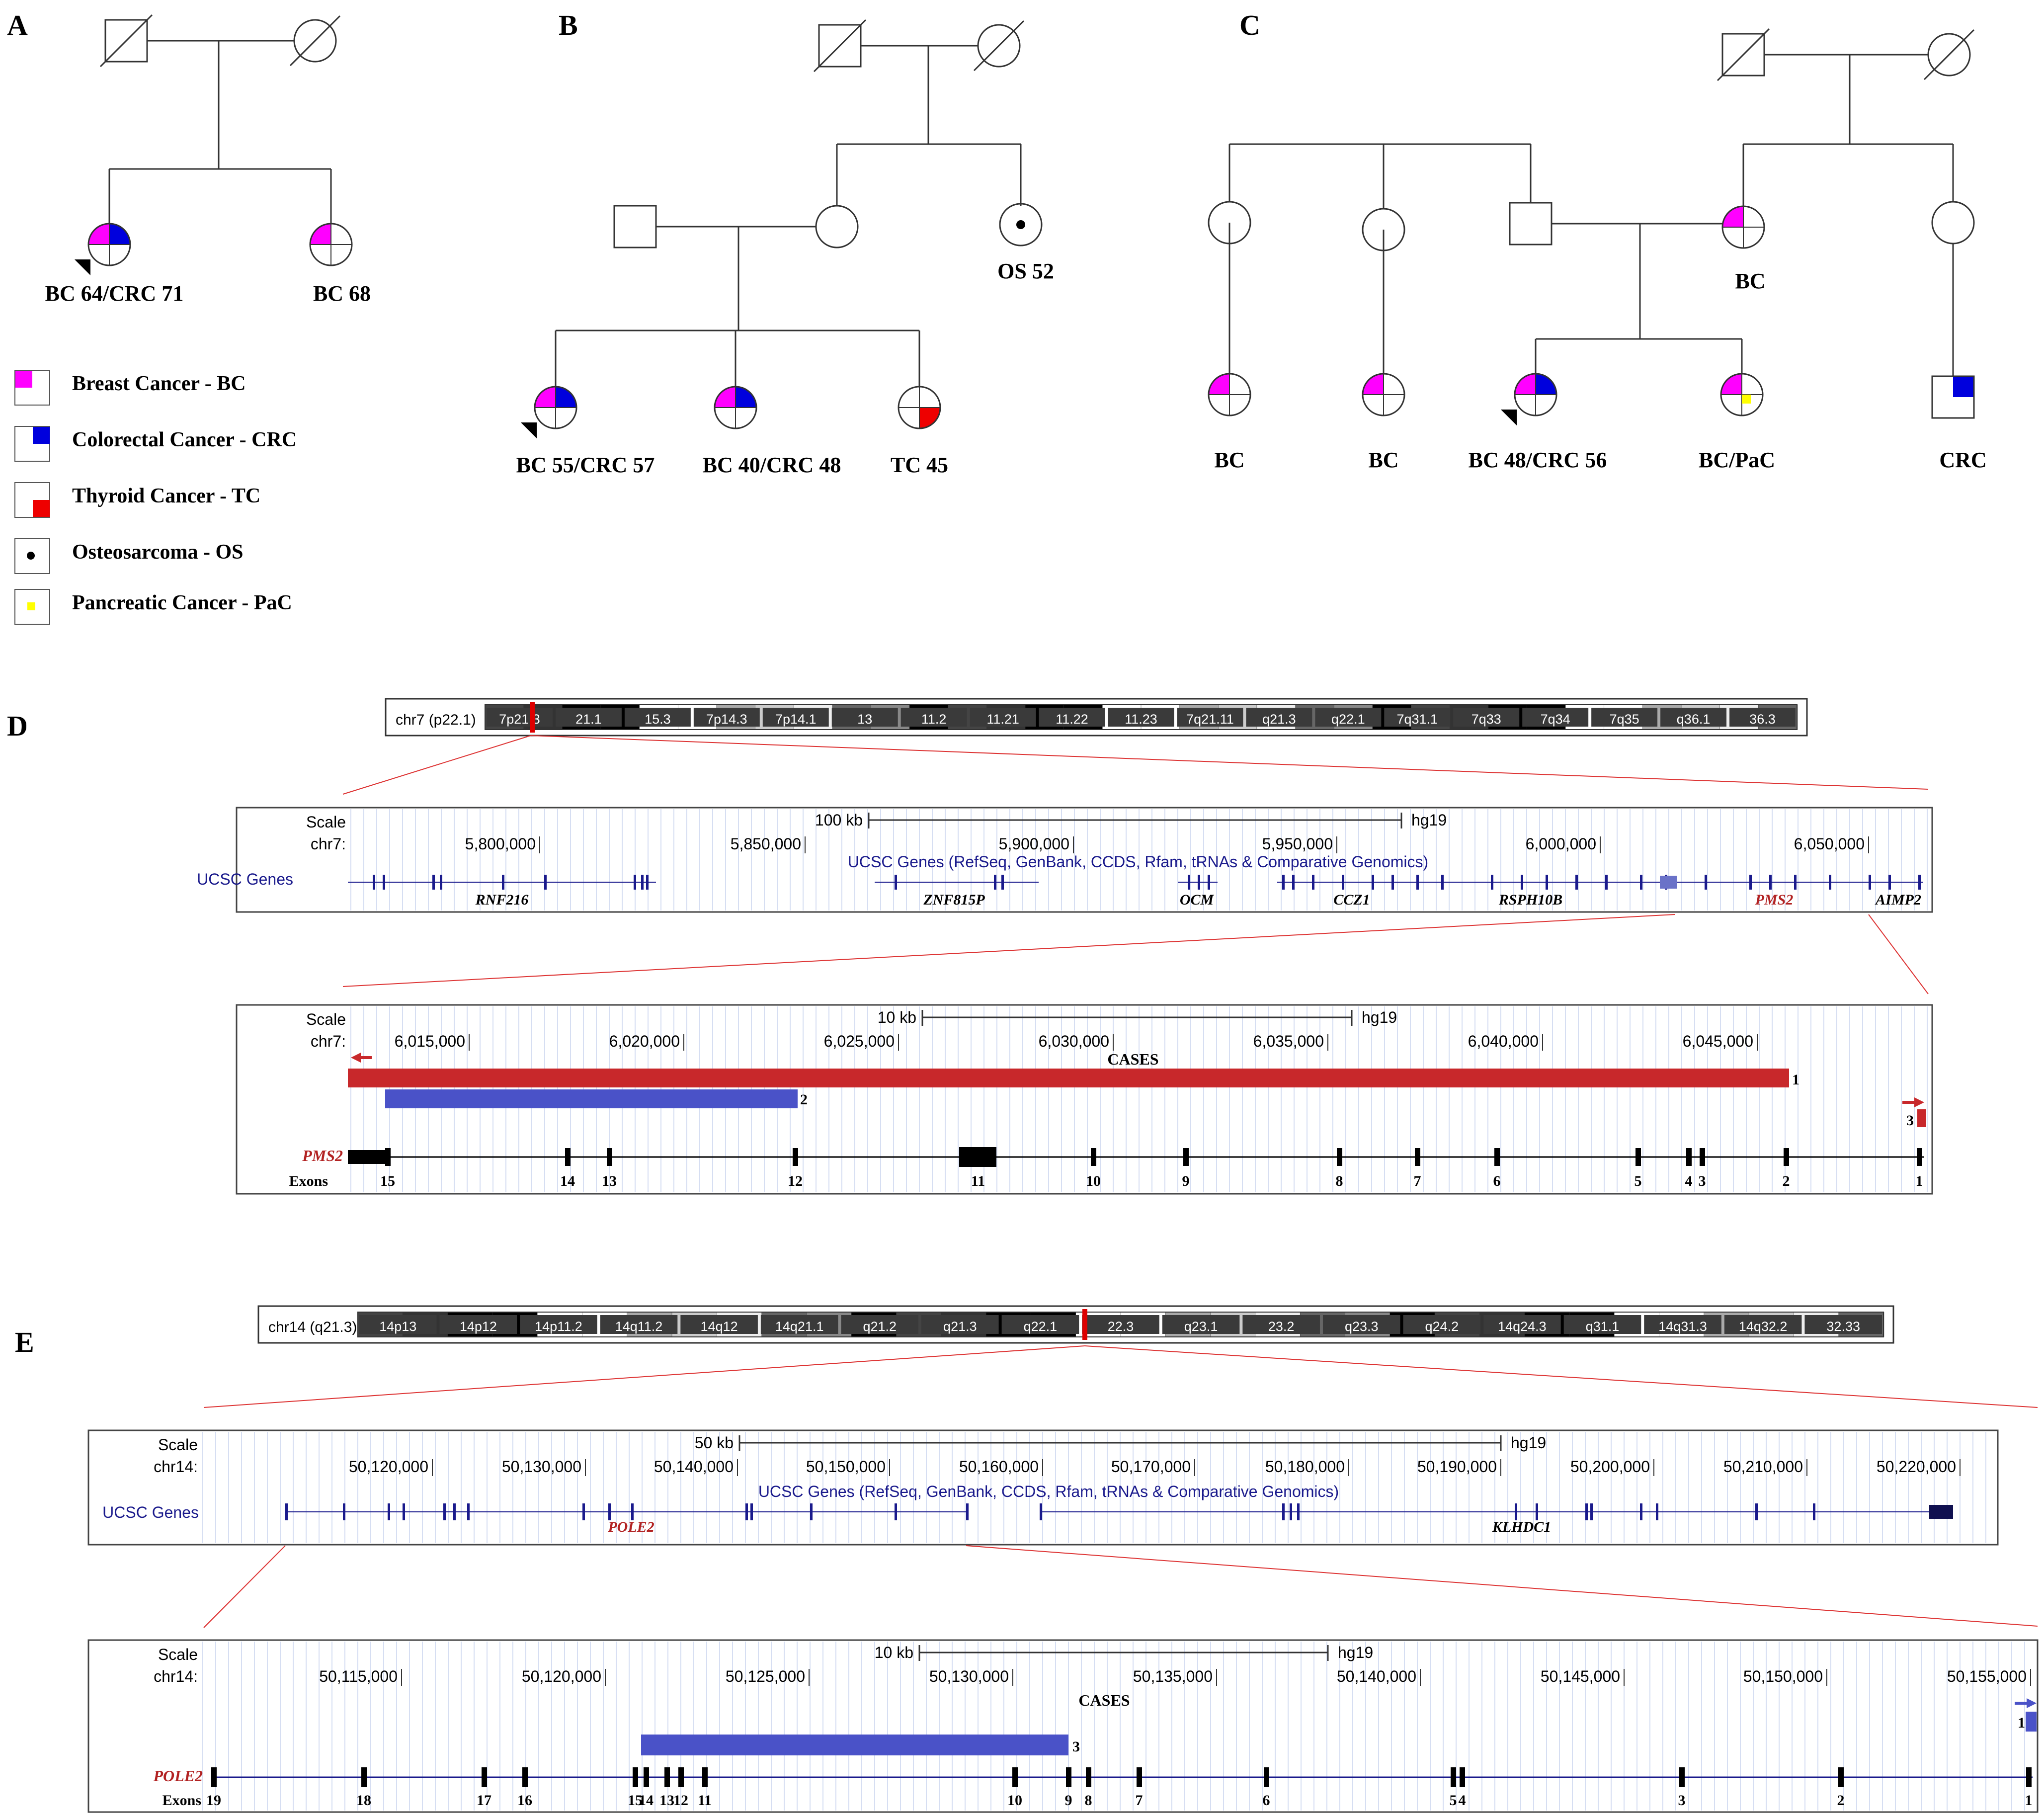 The image size is (2044, 1820). Describe the element at coordinates (1841, 1800) in the screenshot. I see `exon-number: 2` at that location.